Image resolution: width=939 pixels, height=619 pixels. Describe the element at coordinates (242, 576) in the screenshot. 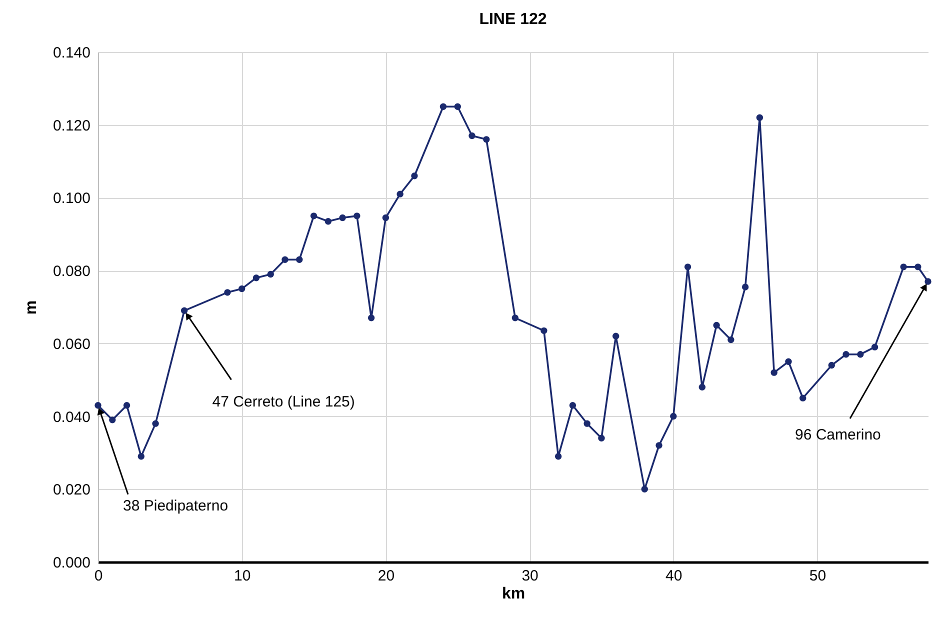

I see `x-tick-label: 10` at that location.